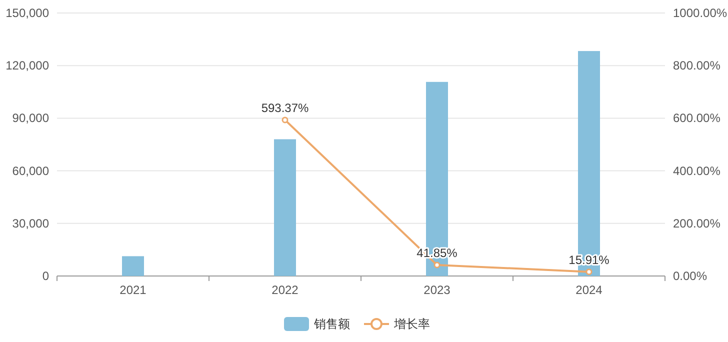 The height and width of the screenshot is (342, 728). What do you see at coordinates (697, 65) in the screenshot?
I see `y2-tick-label: 800.00%` at bounding box center [697, 65].